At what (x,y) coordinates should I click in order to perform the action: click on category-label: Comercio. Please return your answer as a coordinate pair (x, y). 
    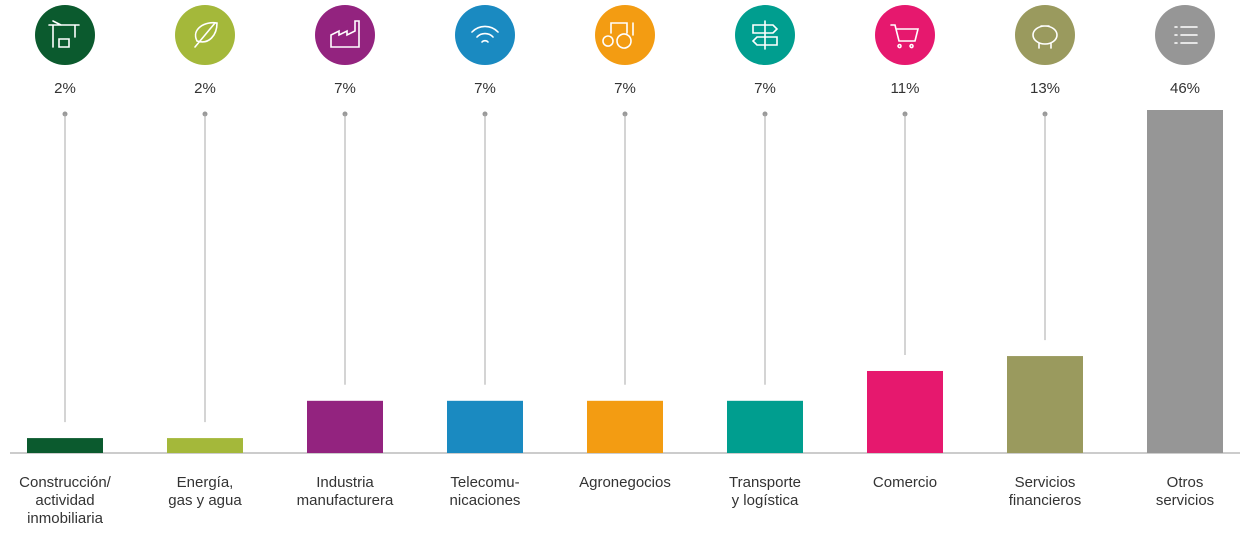
    Looking at the image, I should click on (905, 482).